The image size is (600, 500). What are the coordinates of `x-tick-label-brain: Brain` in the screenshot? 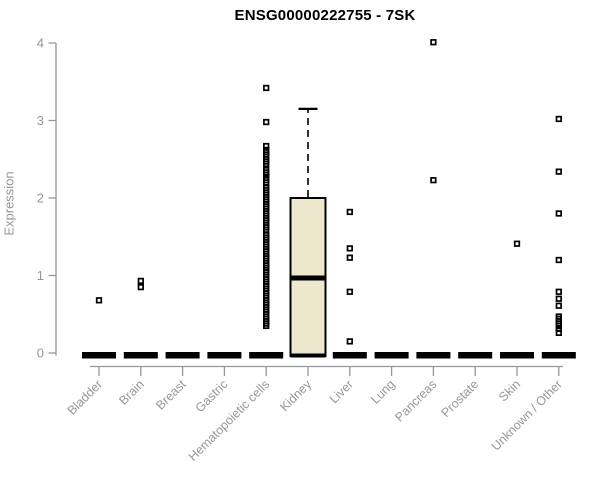 It's located at (131, 392).